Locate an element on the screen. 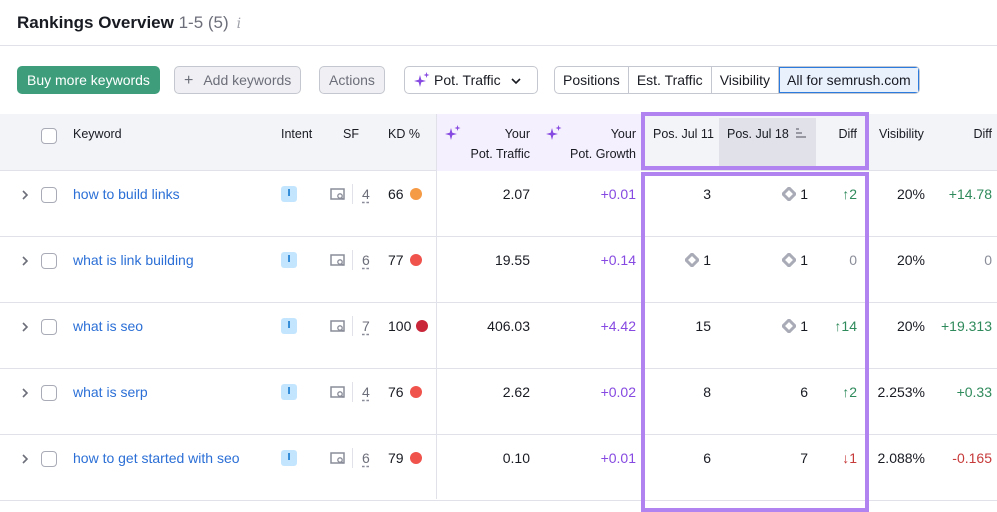 This screenshot has width=997, height=512. segment-visibility: Visibility is located at coordinates (745, 80).